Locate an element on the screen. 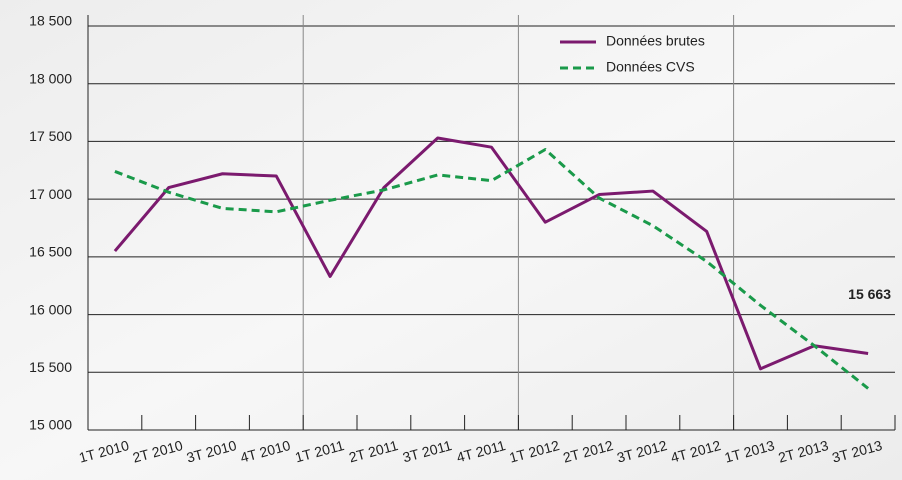 This screenshot has height=480, width=902. y-tick-label: 15 000 is located at coordinates (50, 425).